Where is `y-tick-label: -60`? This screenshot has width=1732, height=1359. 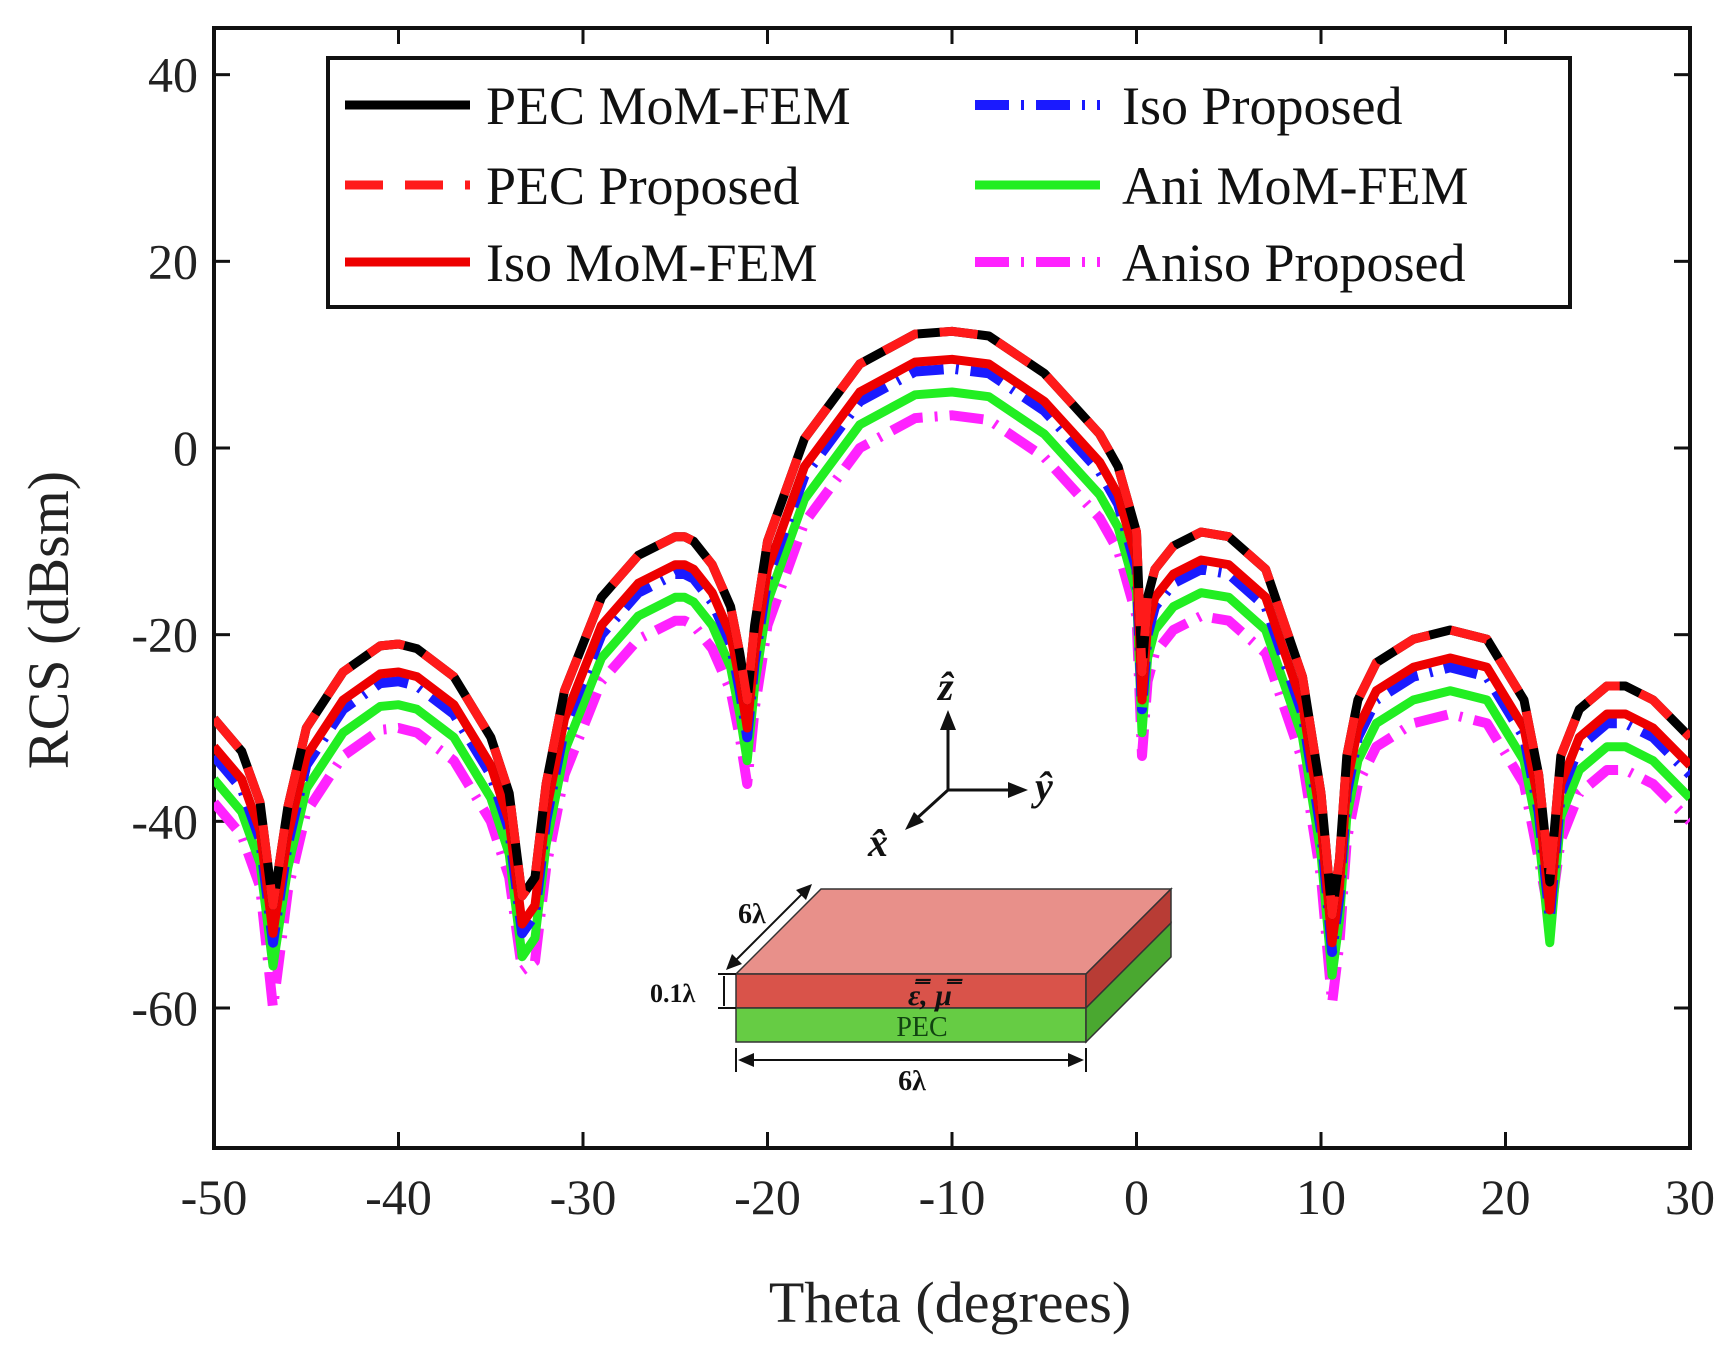
y-tick-label: -60 is located at coordinates (164, 1008).